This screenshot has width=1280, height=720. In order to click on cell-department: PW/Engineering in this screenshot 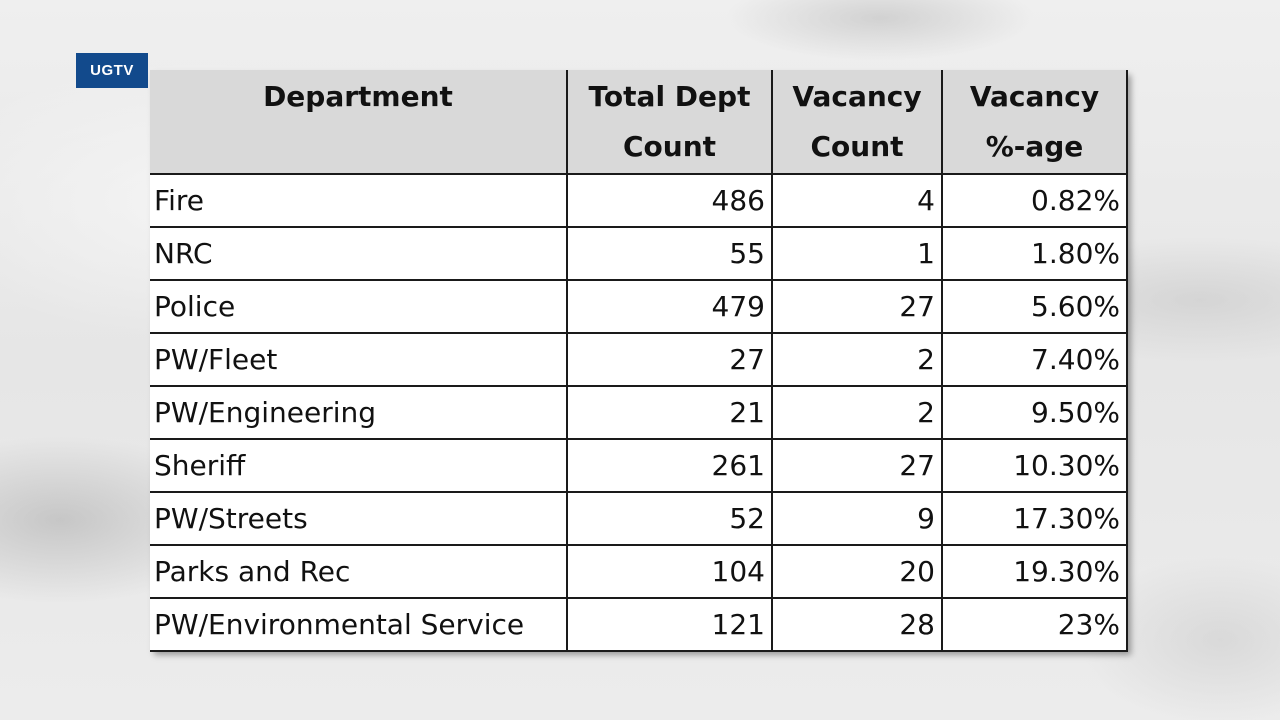, I will do `click(359, 412)`.